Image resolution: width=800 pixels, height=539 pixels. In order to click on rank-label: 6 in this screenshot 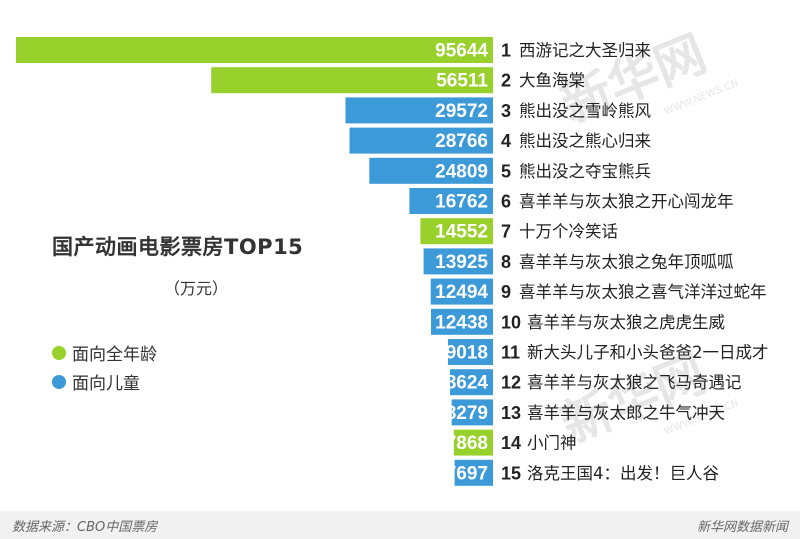, I will do `click(506, 202)`.